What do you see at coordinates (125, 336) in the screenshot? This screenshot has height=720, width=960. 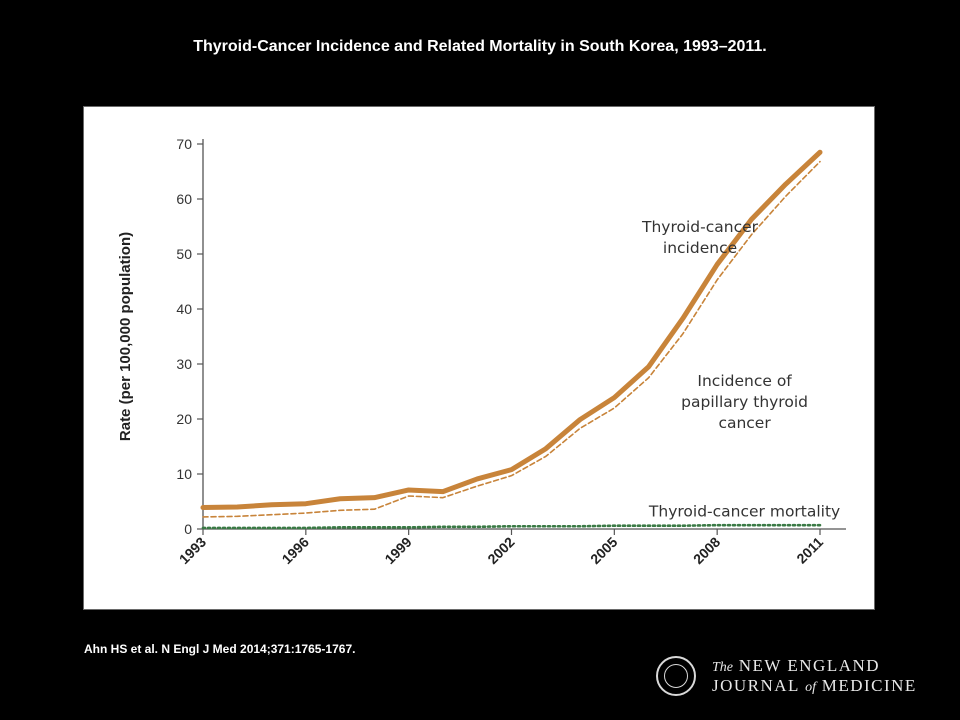 I see `y-axis-label: Rate (per 100,000 population)` at bounding box center [125, 336].